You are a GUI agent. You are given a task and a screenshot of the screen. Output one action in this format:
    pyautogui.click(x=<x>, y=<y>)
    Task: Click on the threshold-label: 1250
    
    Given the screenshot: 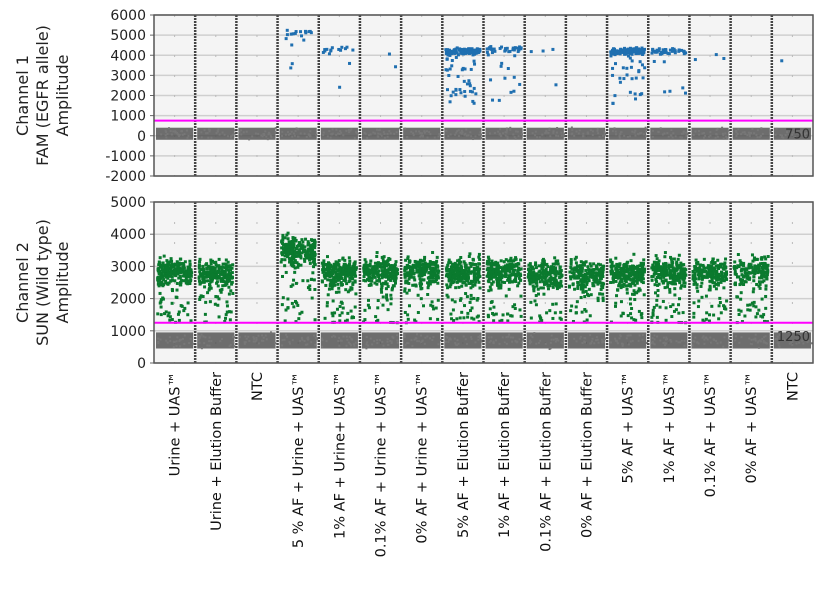 What is the action you would take?
    pyautogui.click(x=793, y=337)
    